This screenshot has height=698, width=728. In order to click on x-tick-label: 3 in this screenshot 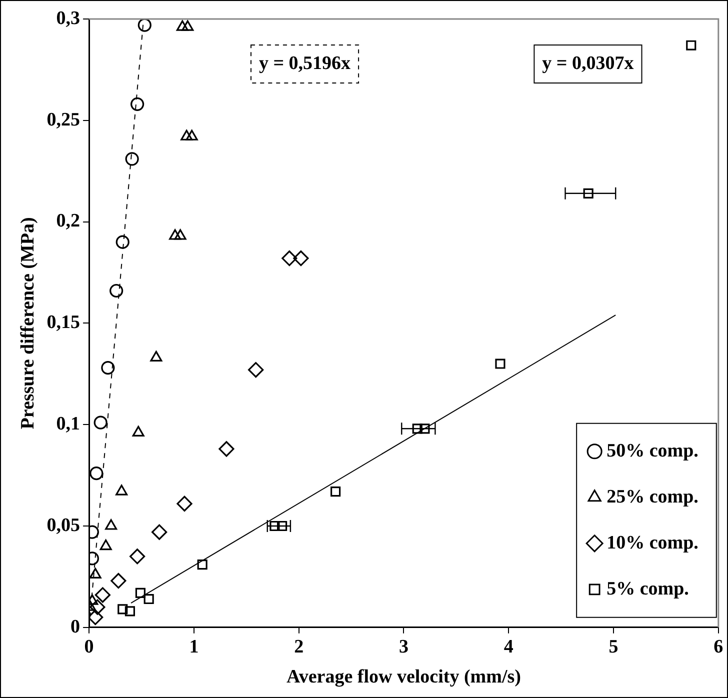, I will do `click(403, 647)`.